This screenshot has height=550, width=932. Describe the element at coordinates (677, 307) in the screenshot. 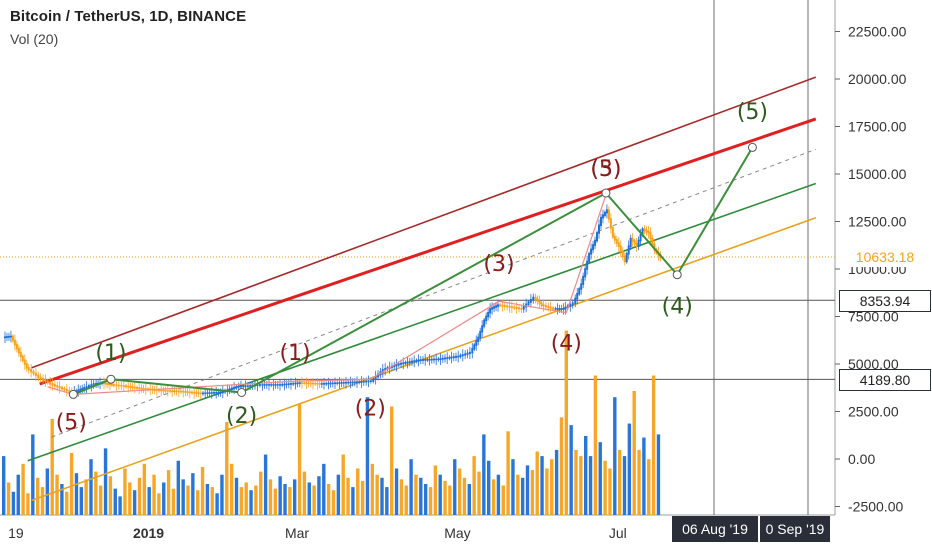

I see `wave-label: (4)` at that location.